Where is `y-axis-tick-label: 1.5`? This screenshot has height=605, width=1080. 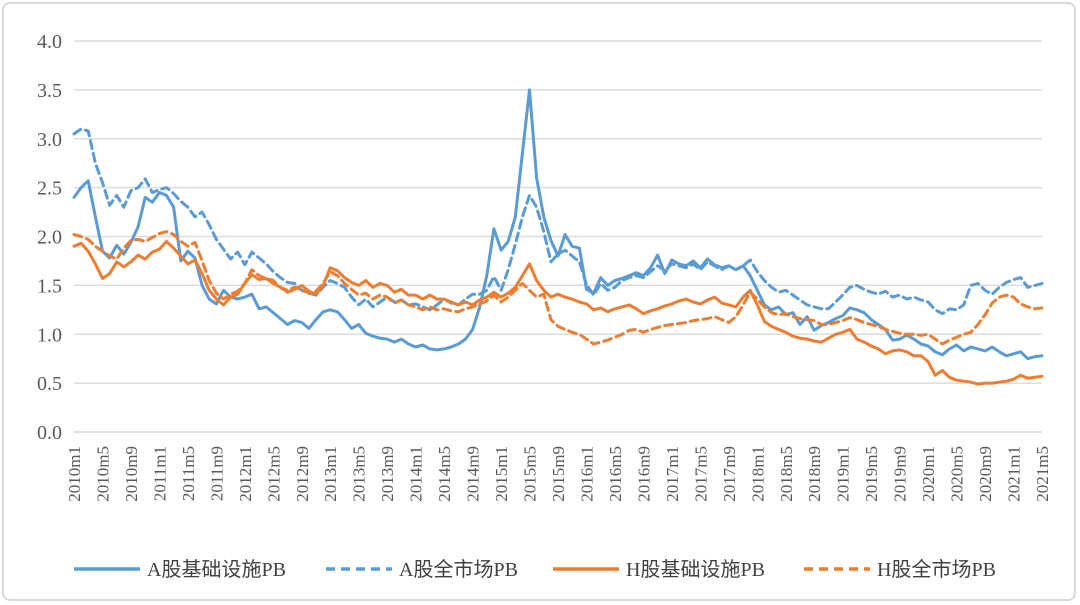 y-axis-tick-label: 1.5 is located at coordinates (49, 286).